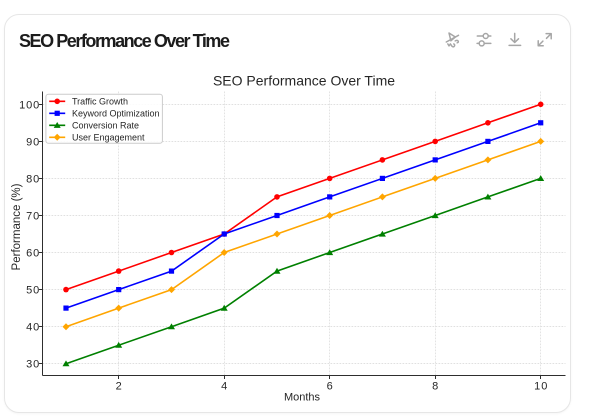 This screenshot has width=602, height=420. I want to click on svg-text: 30, so click(33, 365).